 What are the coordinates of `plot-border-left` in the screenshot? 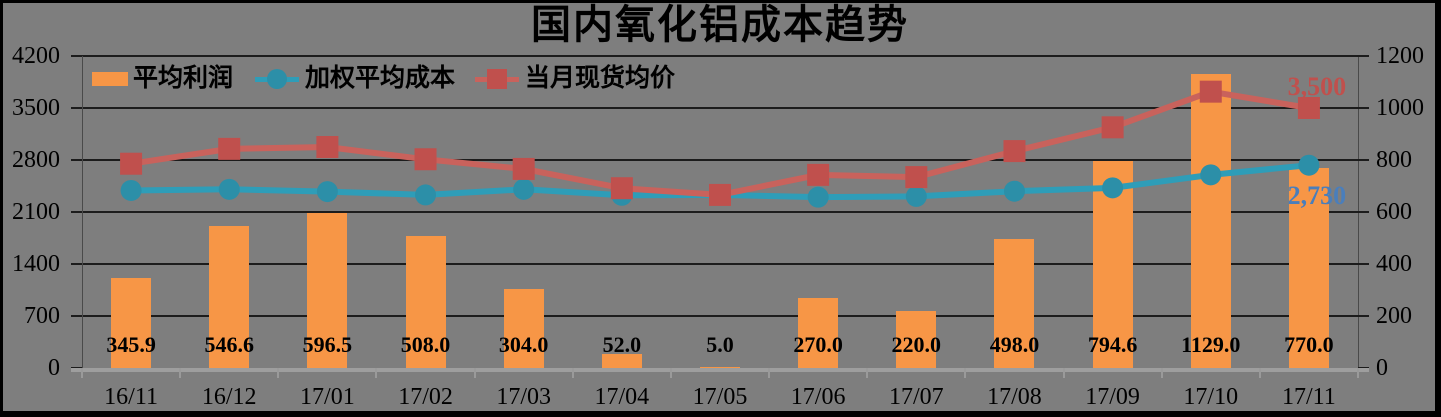 It's located at (82, 212).